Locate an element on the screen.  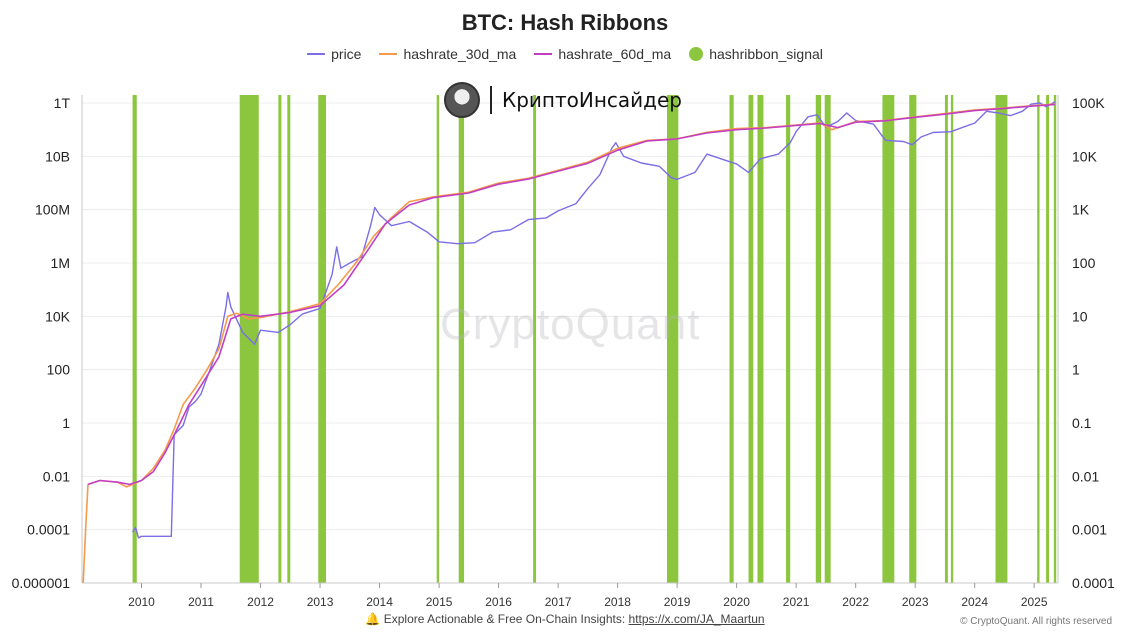
hashrate-60d-swatch is located at coordinates (543, 54).